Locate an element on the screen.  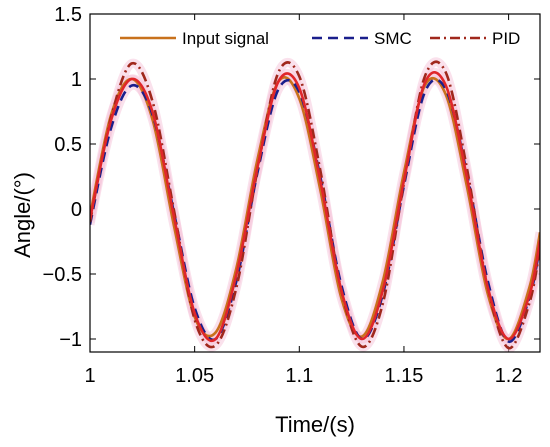
legend-label: SMC is located at coordinates (393, 38).